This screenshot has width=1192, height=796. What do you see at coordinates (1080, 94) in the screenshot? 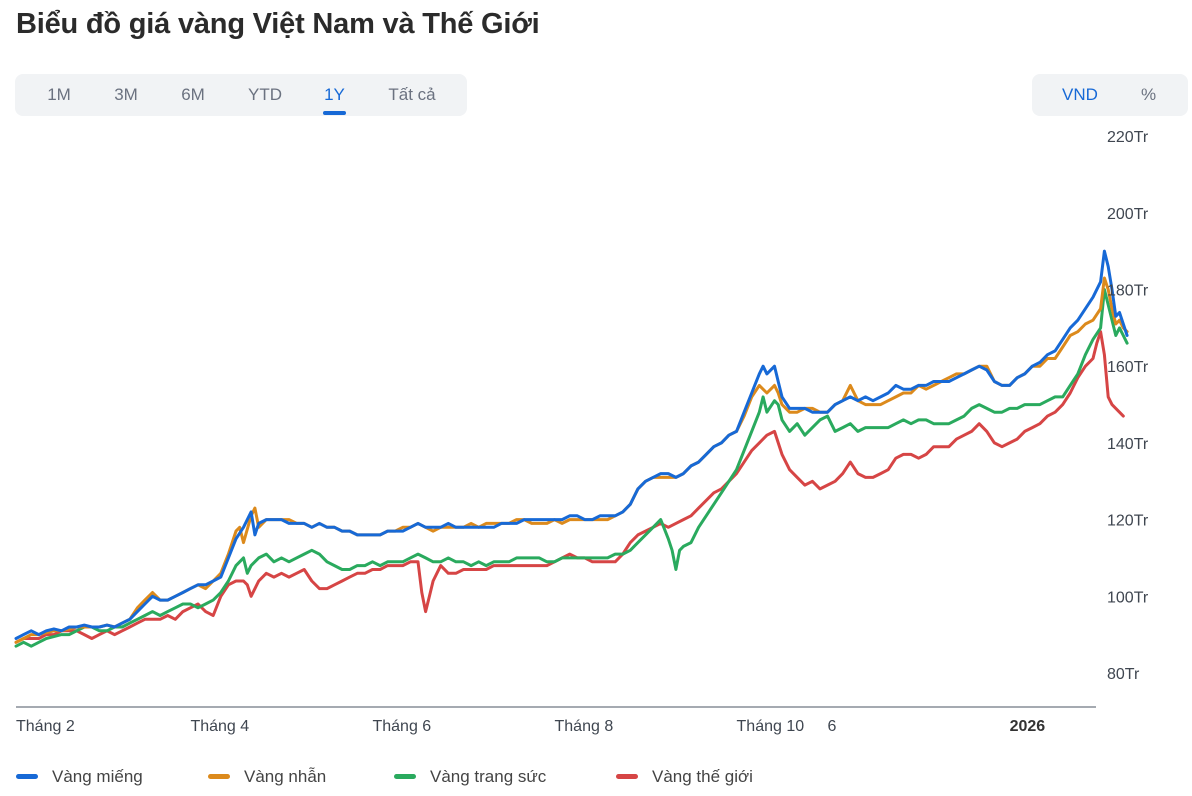
I see `unit-vnd-option: VND` at bounding box center [1080, 94].